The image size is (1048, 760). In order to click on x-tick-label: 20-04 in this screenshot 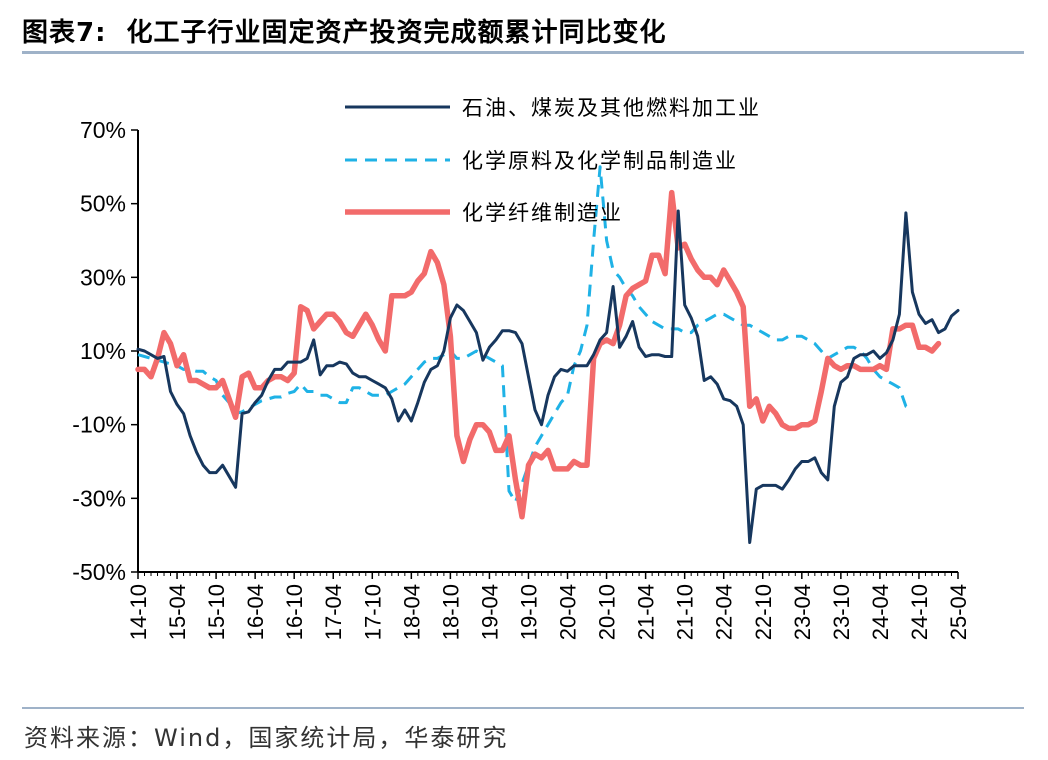, I will do `click(568, 612)`.